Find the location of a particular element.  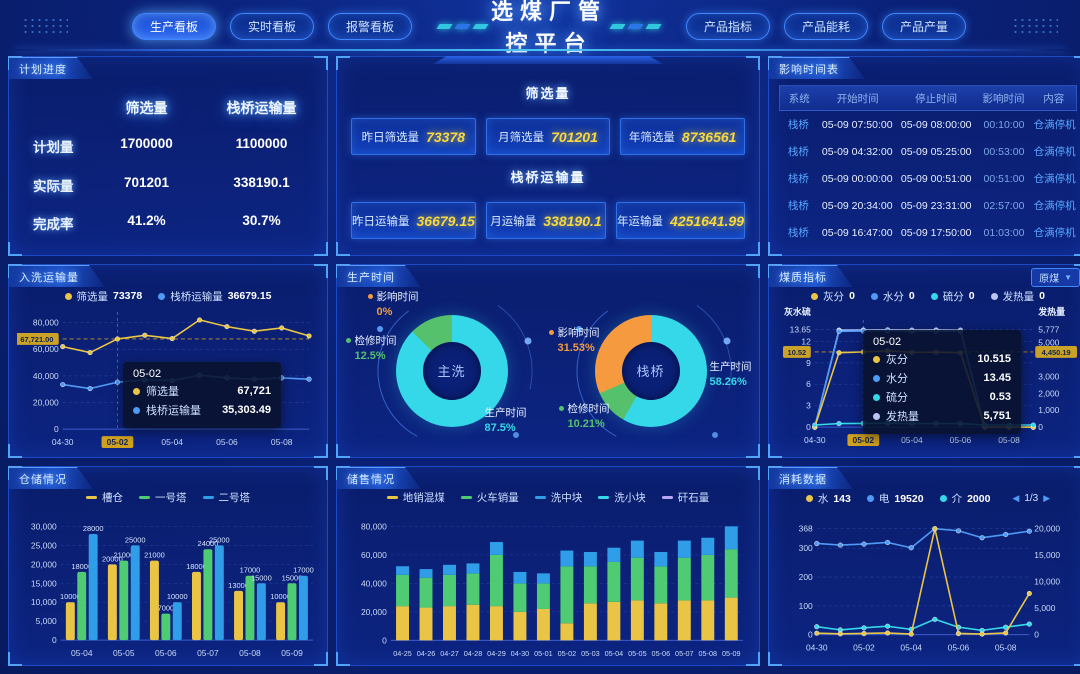

sales-legend-item-0: 地销混煤 is located at coordinates (415, 497).